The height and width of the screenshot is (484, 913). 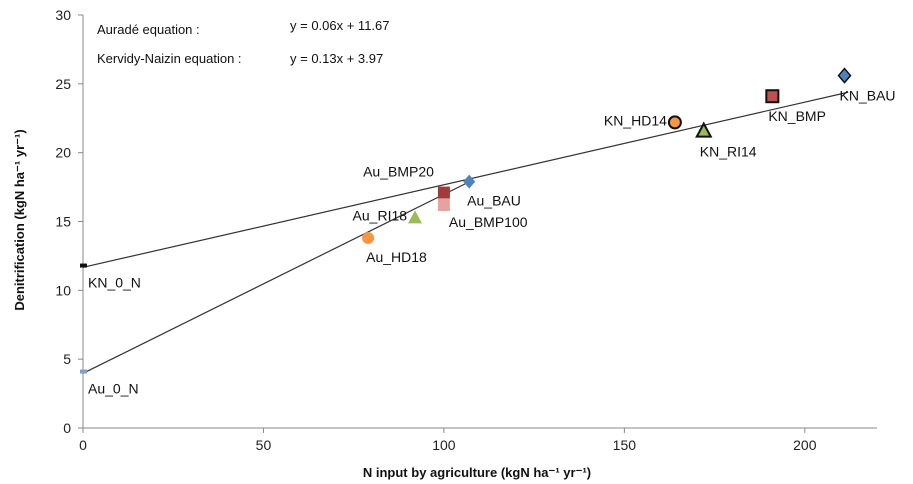 I want to click on point-kn-0-n-label: KN_0_N, so click(x=114, y=283).